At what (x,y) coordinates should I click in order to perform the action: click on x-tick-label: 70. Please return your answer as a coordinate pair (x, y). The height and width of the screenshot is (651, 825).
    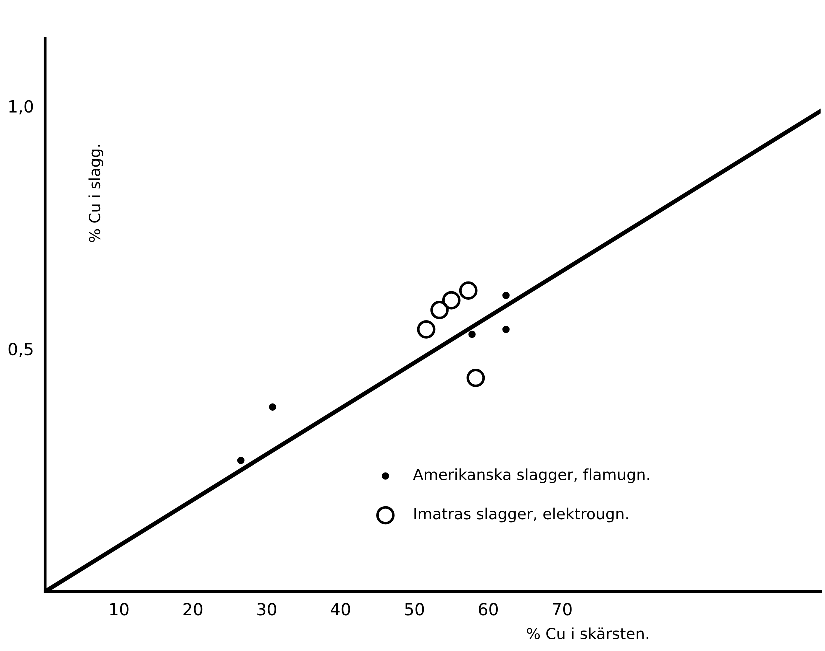
    Looking at the image, I should click on (562, 609).